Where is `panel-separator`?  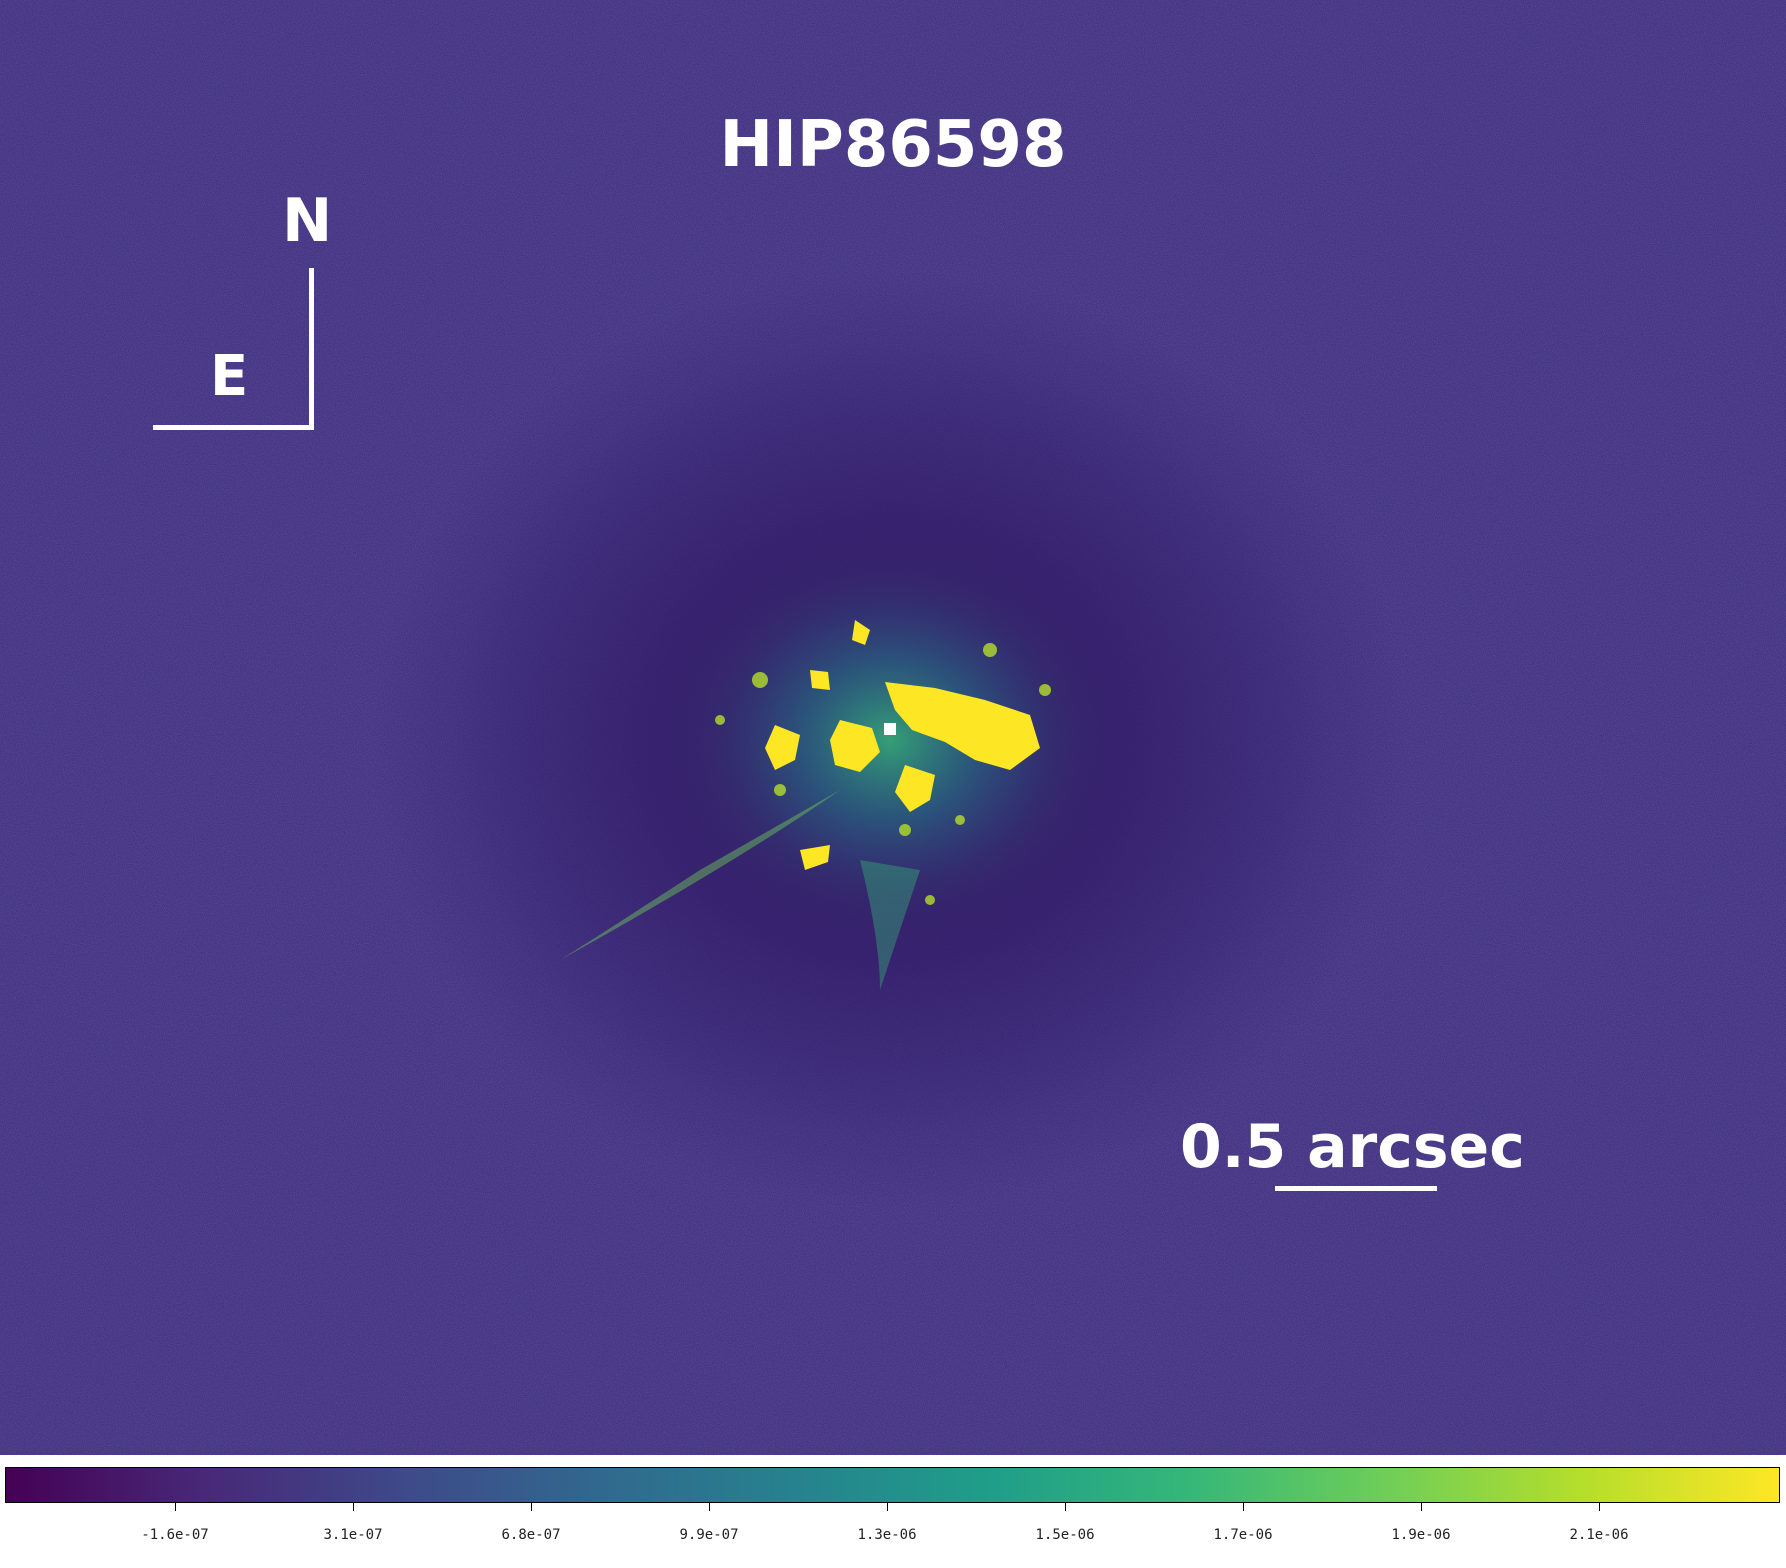 panel-separator is located at coordinates (893, 1457).